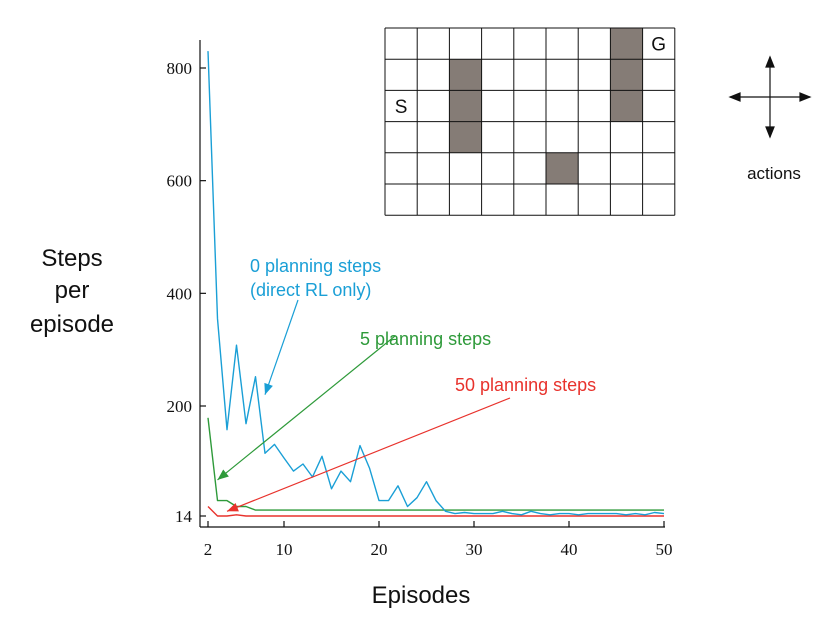 The image size is (837, 622). Describe the element at coordinates (315, 266) in the screenshot. I see `label-0-planning-steps: 0 planning steps` at that location.